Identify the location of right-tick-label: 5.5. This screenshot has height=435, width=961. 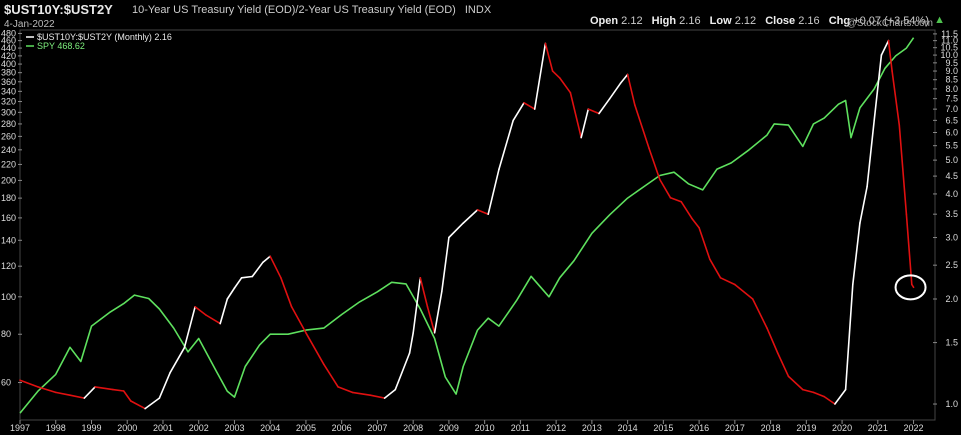
(951, 146).